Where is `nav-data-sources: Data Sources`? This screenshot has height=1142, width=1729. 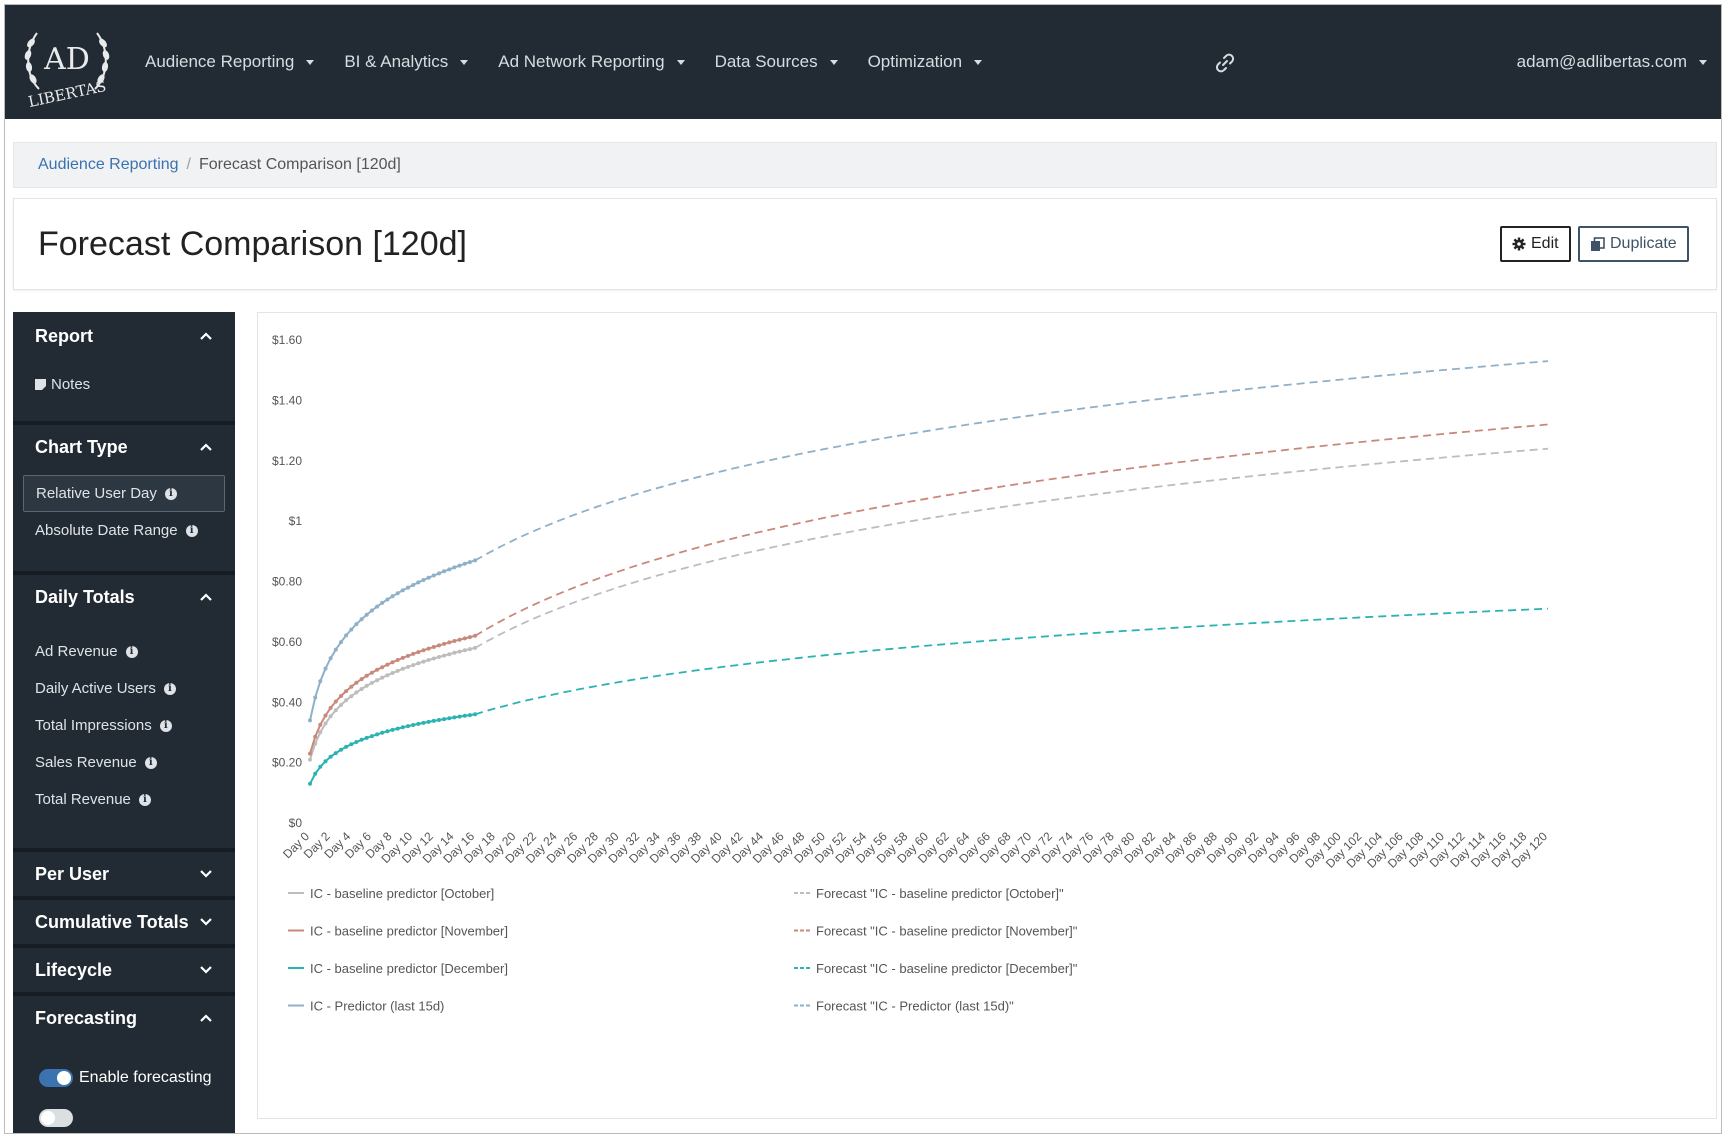
nav-data-sources: Data Sources is located at coordinates (776, 62).